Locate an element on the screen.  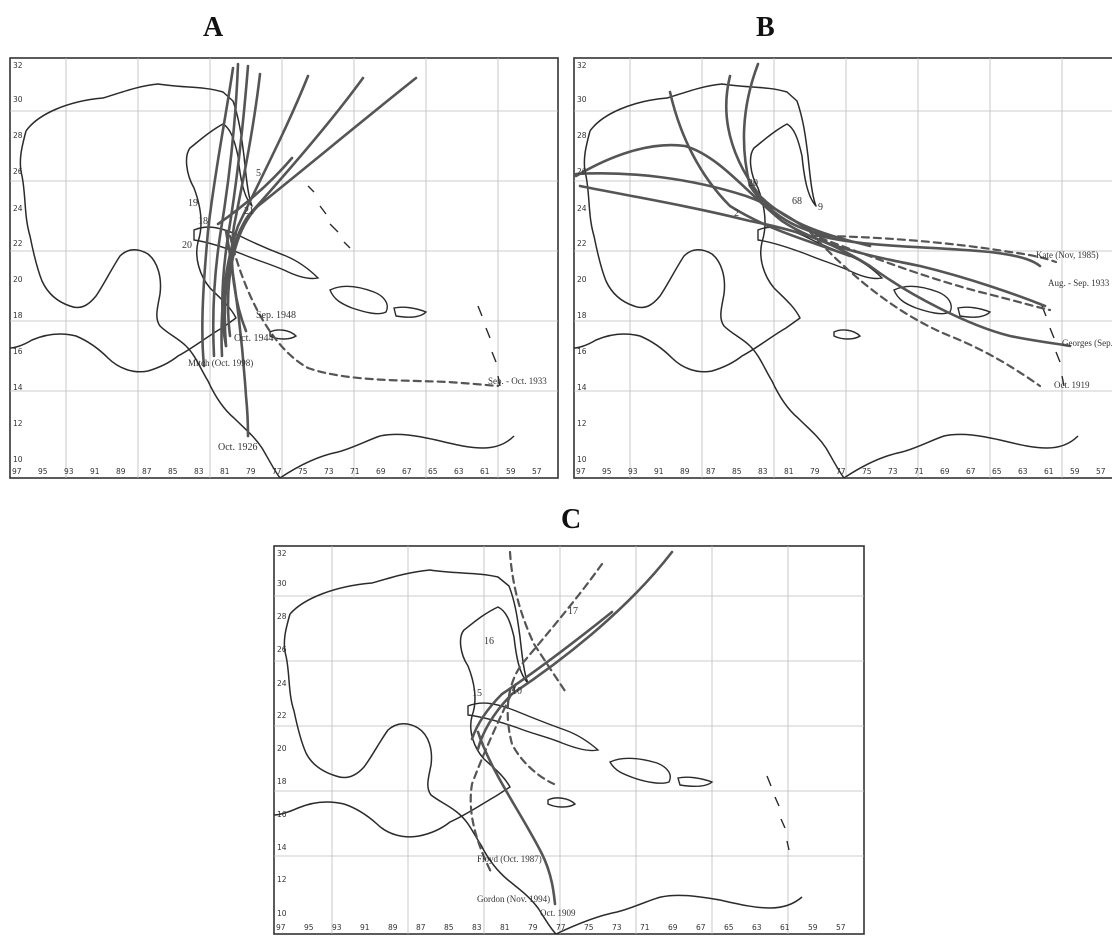
annotation-kate-1985: Kate (Nov, 1985) is located at coordinates (1067, 255).